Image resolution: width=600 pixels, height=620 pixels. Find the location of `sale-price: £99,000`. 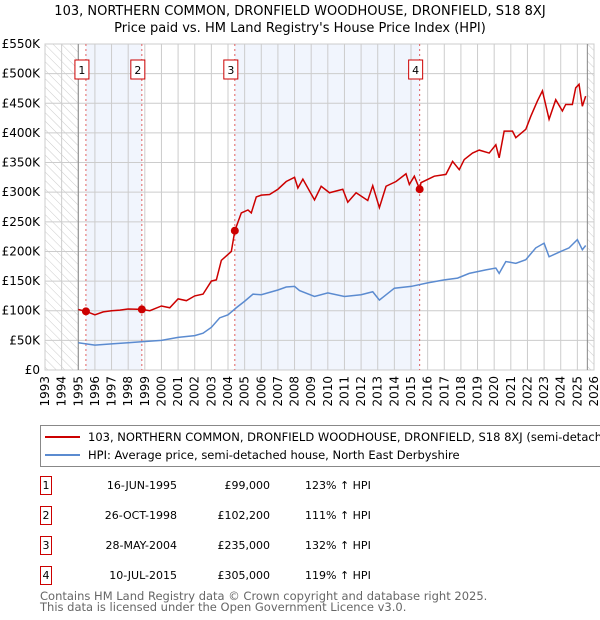

sale-price: £99,000 is located at coordinates (247, 485).